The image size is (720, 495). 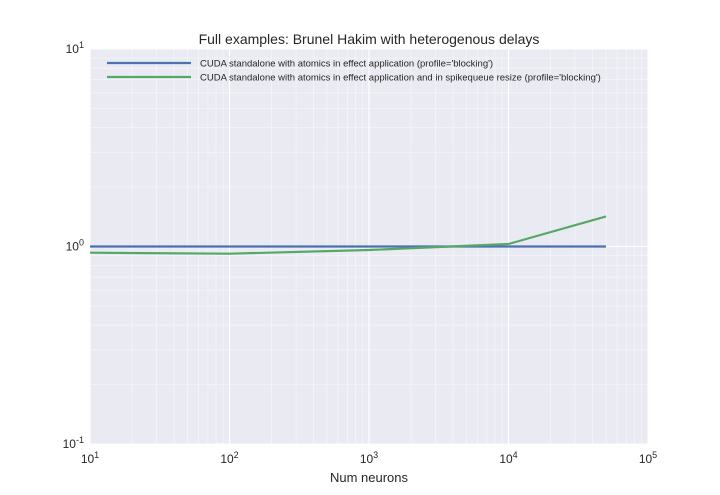 I want to click on x-axis-label: Num neurons, so click(x=369, y=477).